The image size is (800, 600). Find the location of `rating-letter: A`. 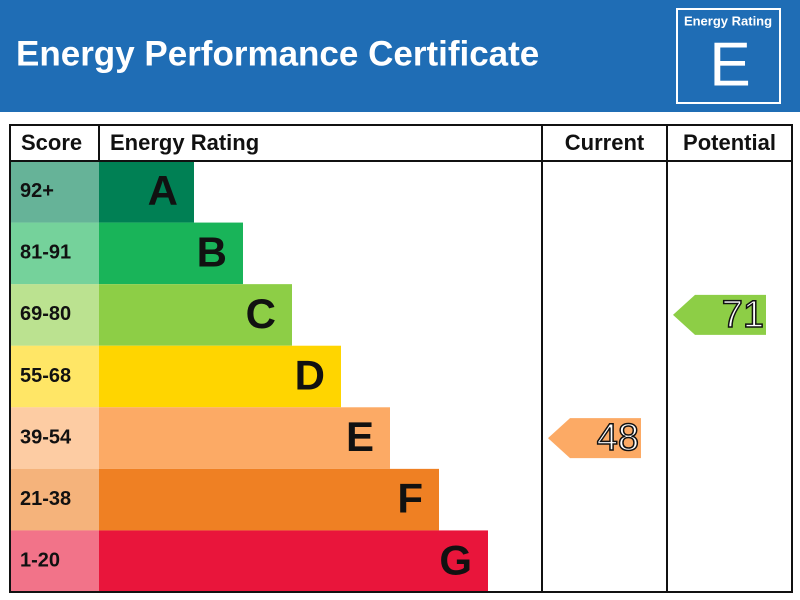

rating-letter: A is located at coordinates (163, 190).